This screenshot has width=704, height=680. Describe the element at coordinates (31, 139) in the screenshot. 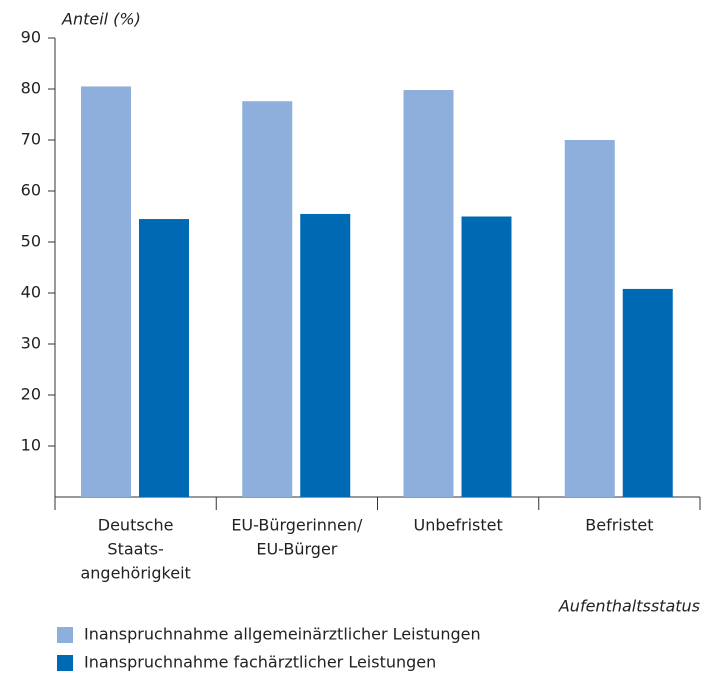

I see `y-tick-label: 70` at that location.